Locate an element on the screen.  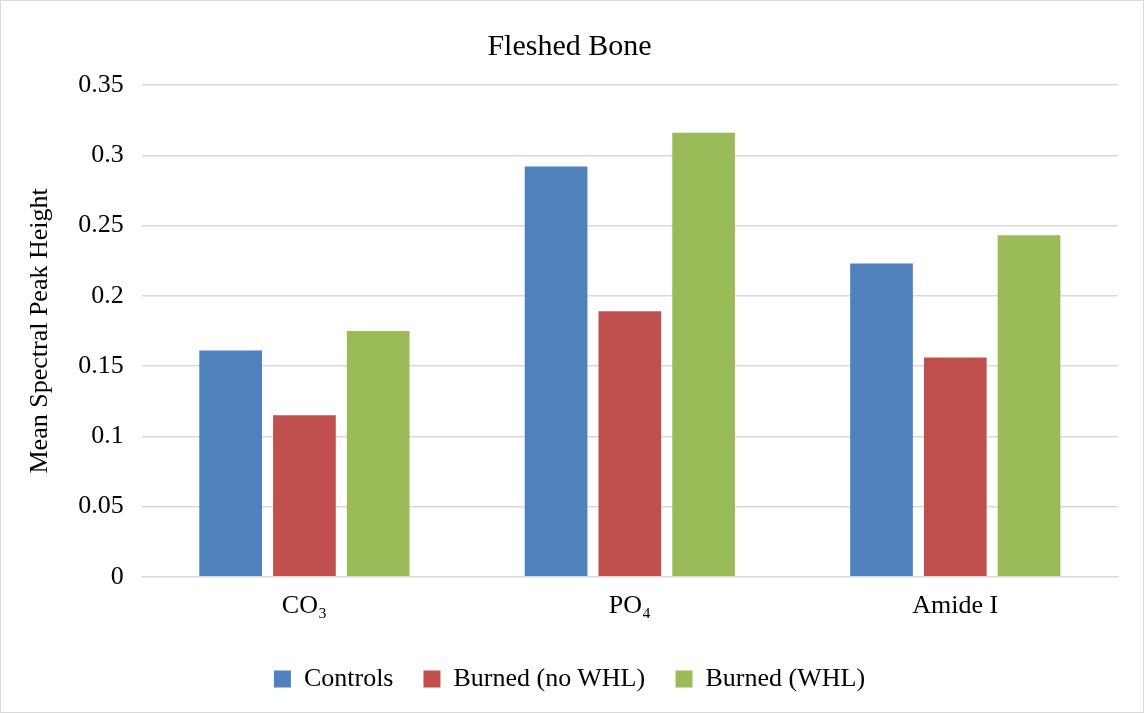
y-tick-label: 0.25 is located at coordinates (101, 224).